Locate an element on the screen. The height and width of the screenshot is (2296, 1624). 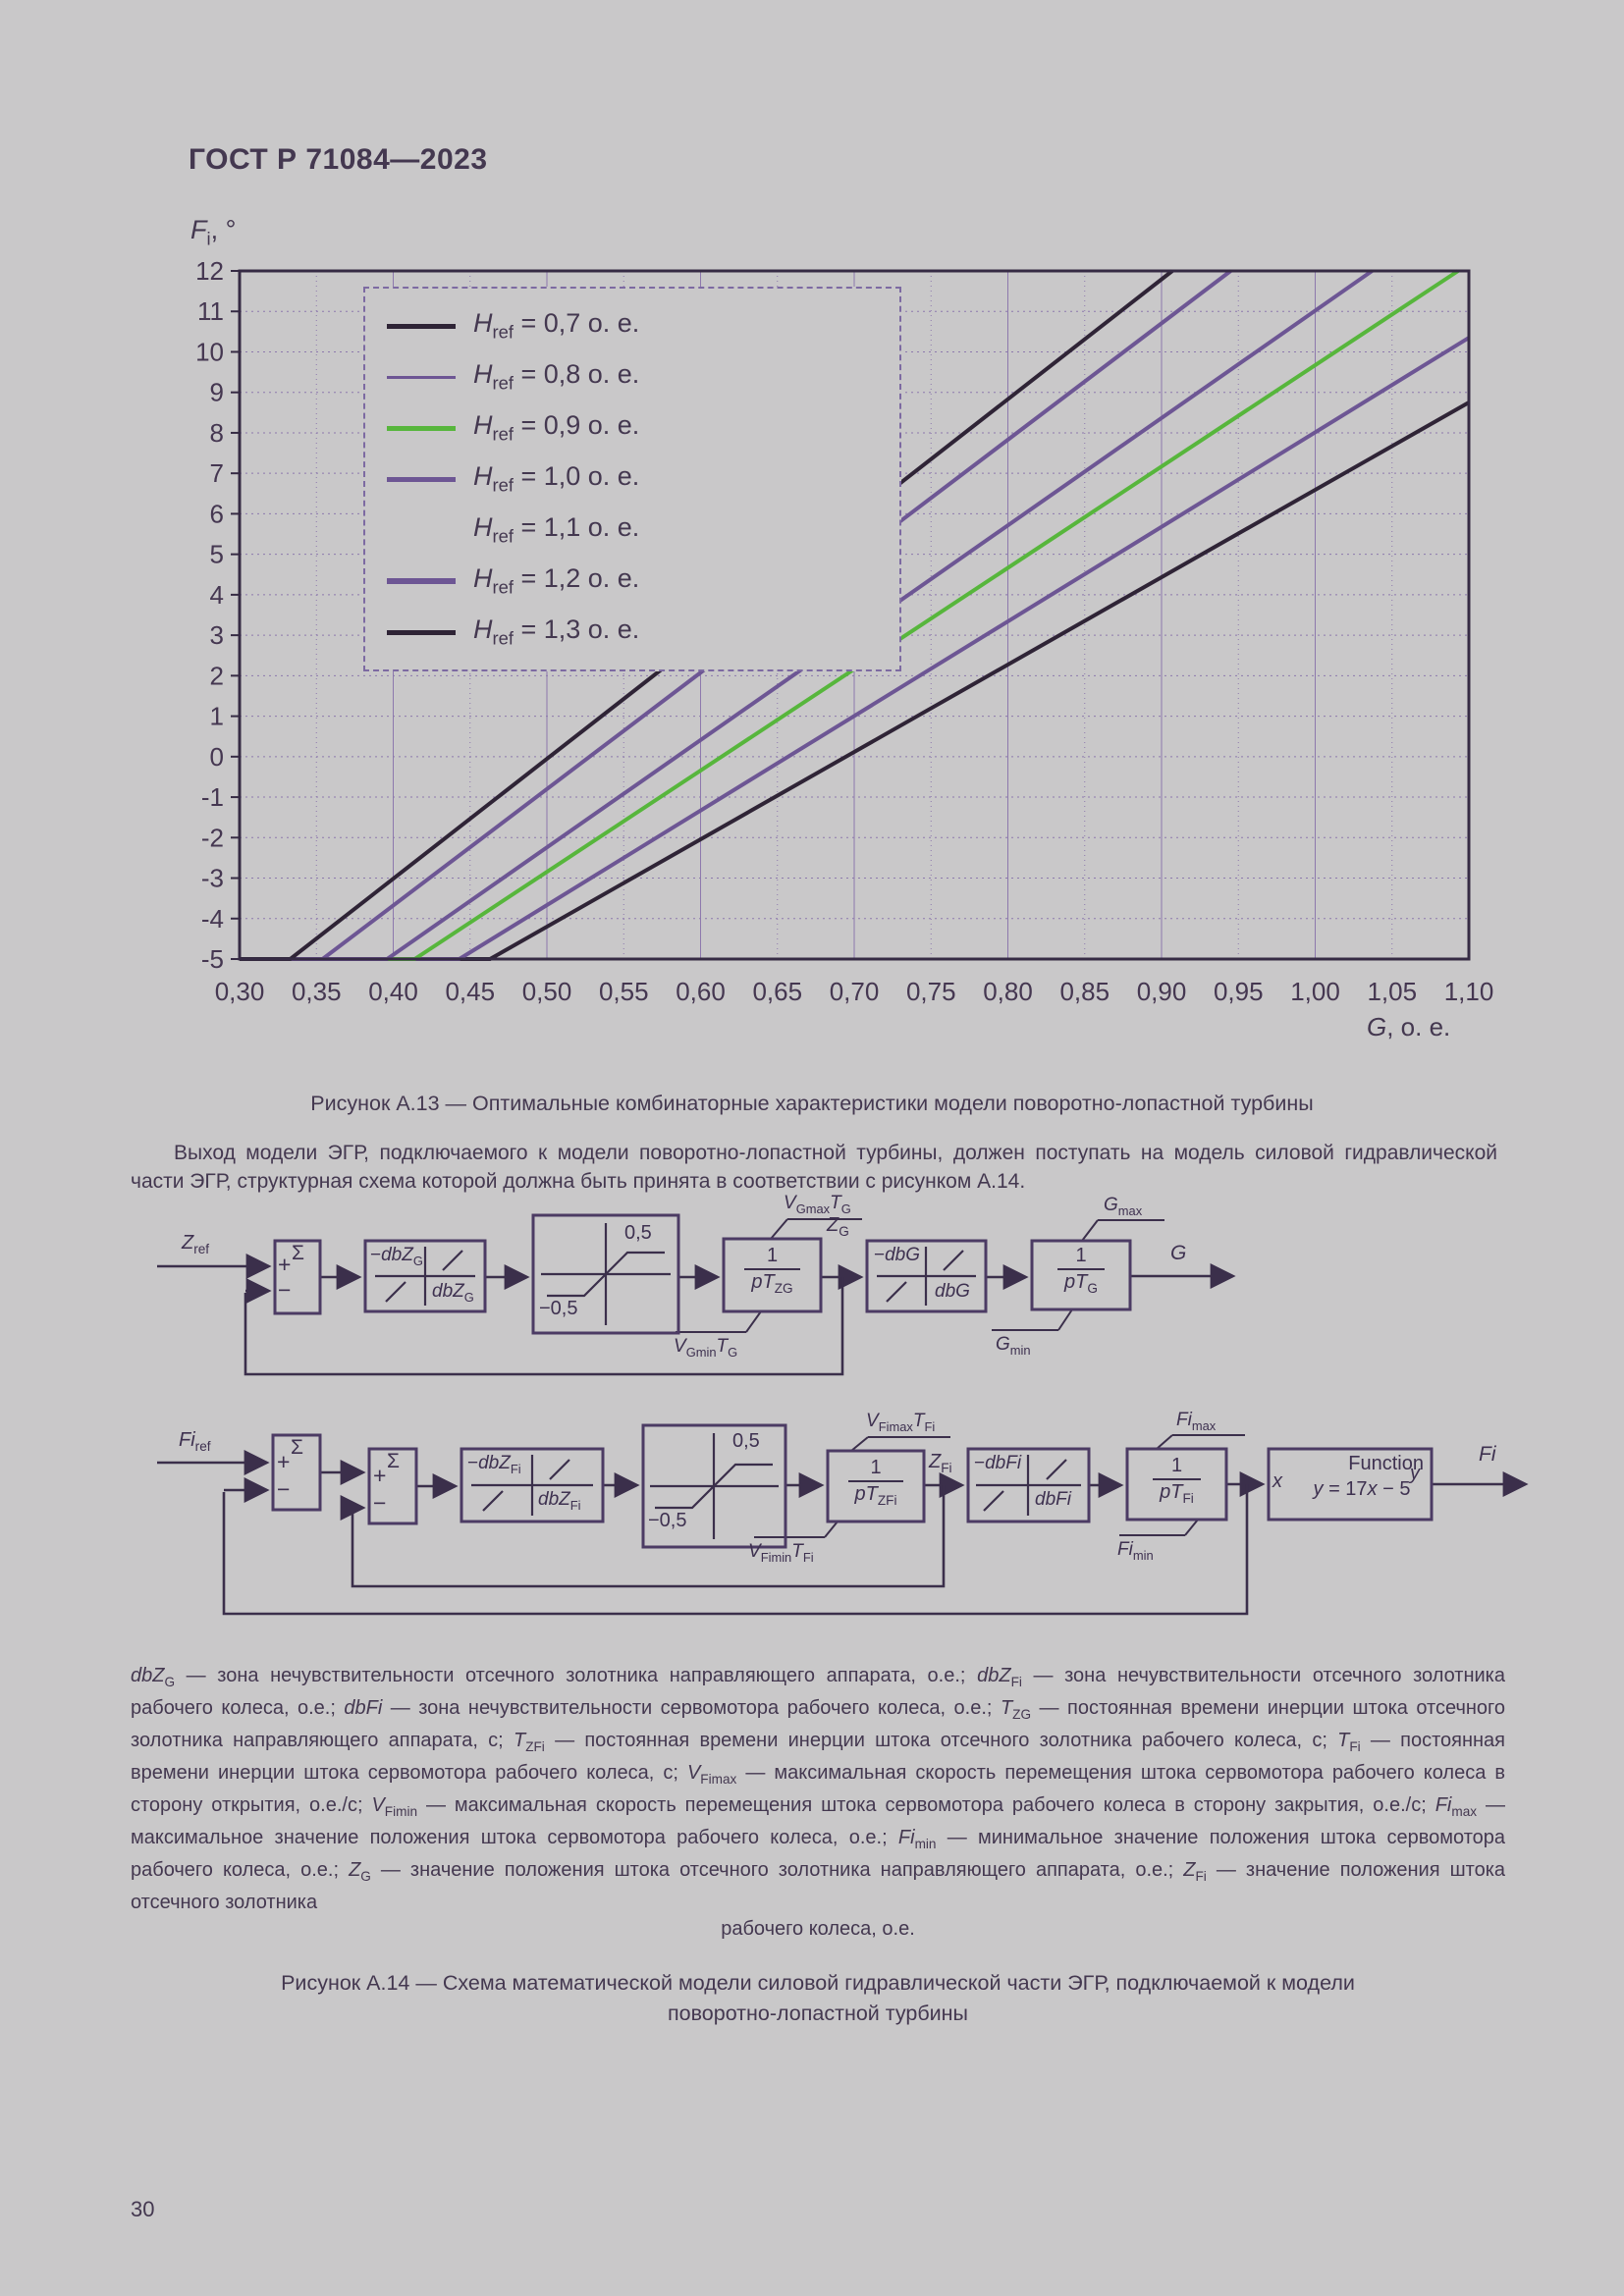
x-tick-label: 0,95 is located at coordinates (1239, 992).